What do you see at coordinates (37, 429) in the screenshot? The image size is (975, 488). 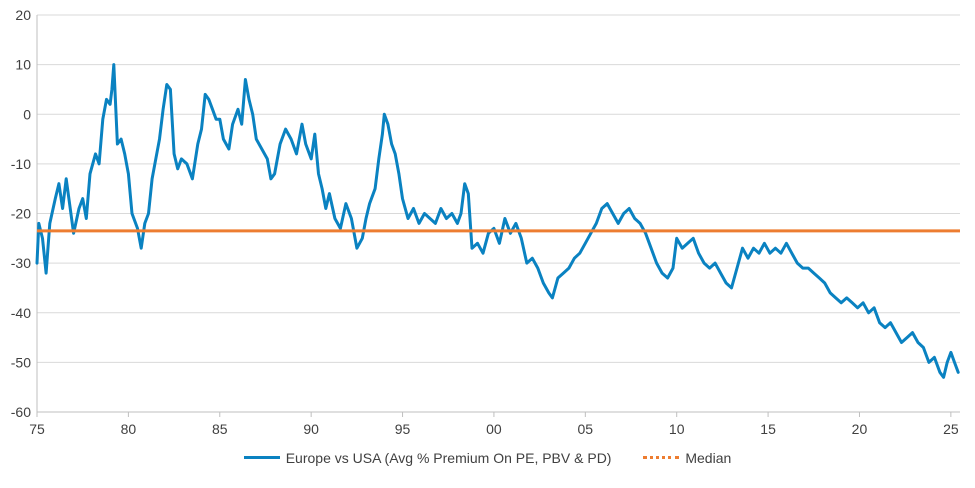 I see `x-tick-label: 75` at bounding box center [37, 429].